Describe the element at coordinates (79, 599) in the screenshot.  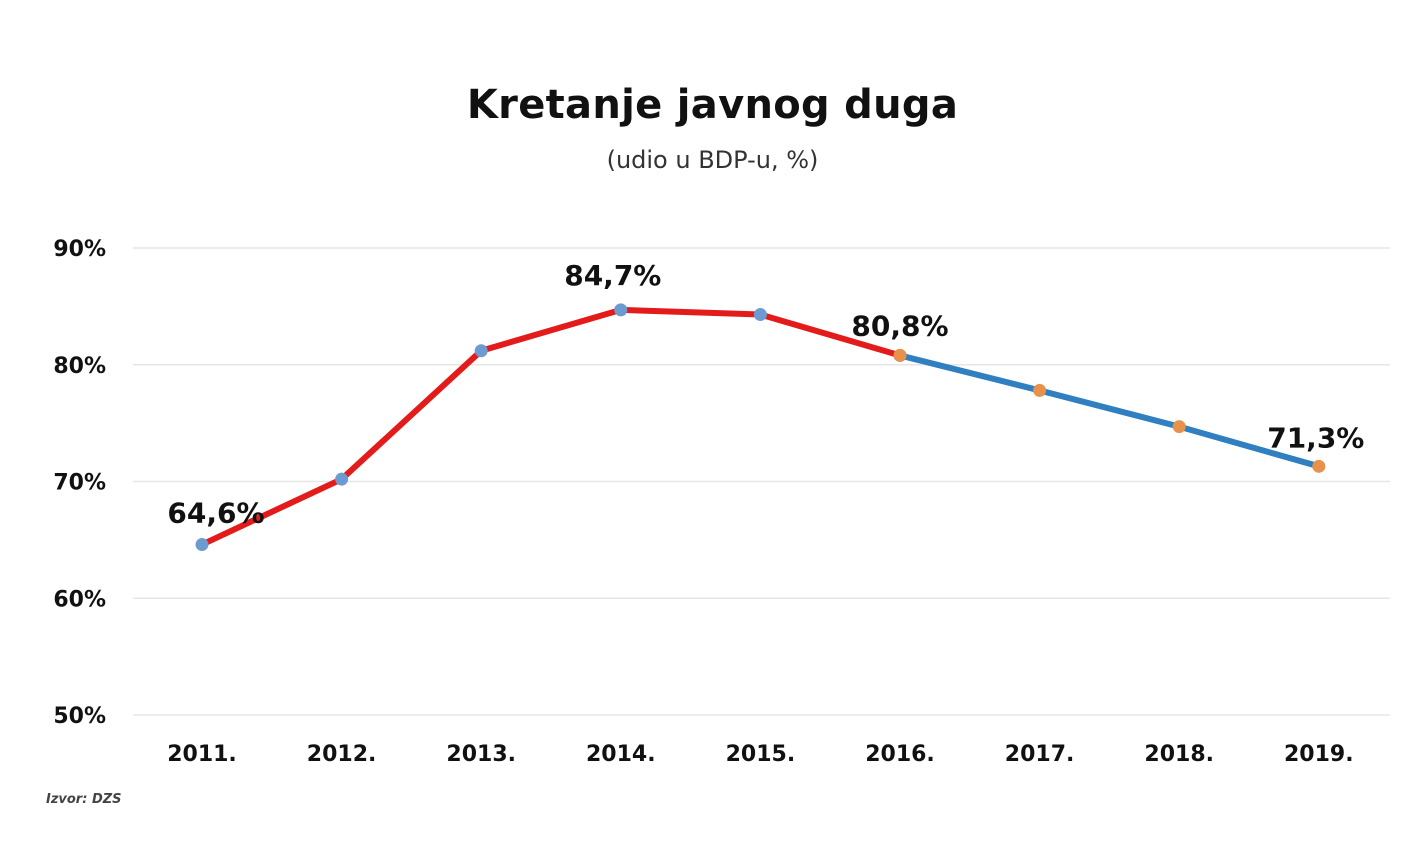
I see `y-tick-label: 60%` at that location.